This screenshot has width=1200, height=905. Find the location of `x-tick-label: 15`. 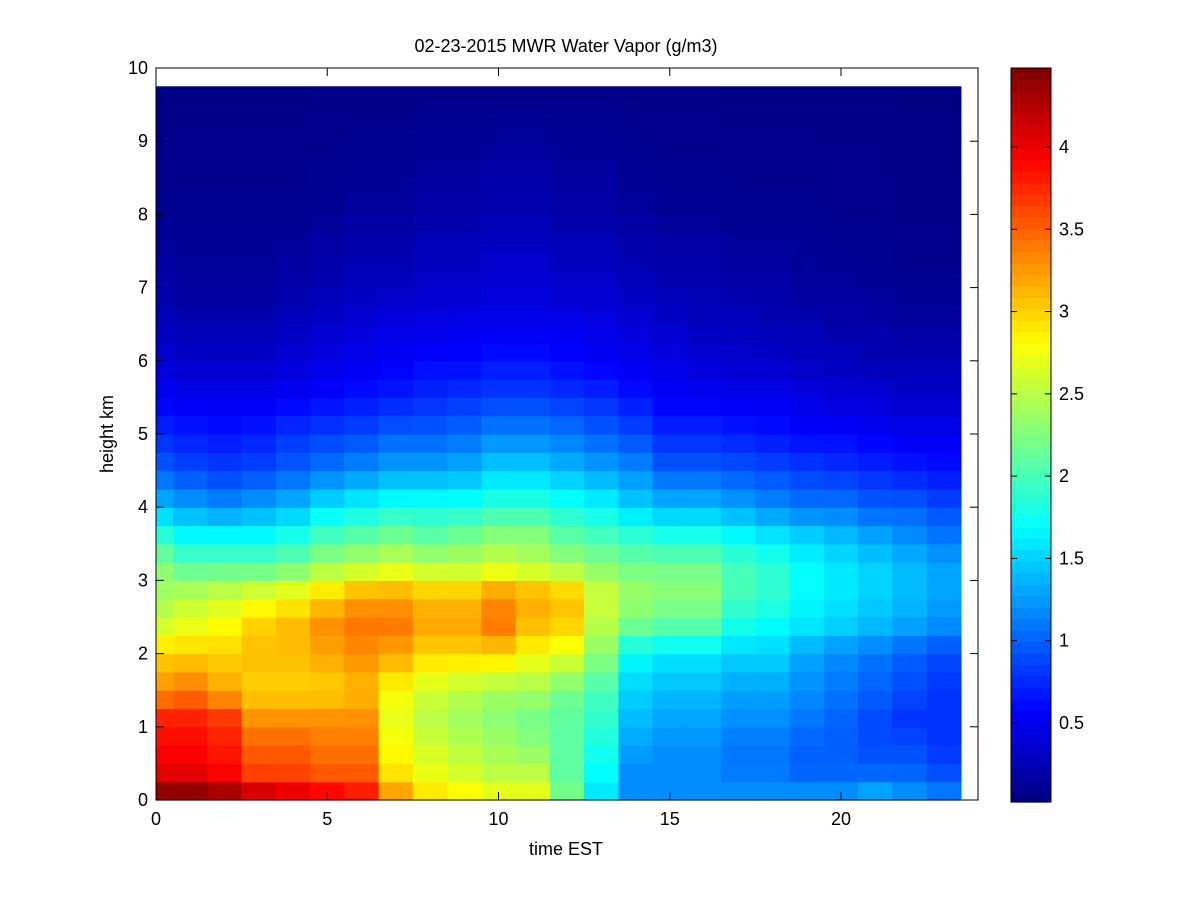

x-tick-label: 15 is located at coordinates (670, 819).